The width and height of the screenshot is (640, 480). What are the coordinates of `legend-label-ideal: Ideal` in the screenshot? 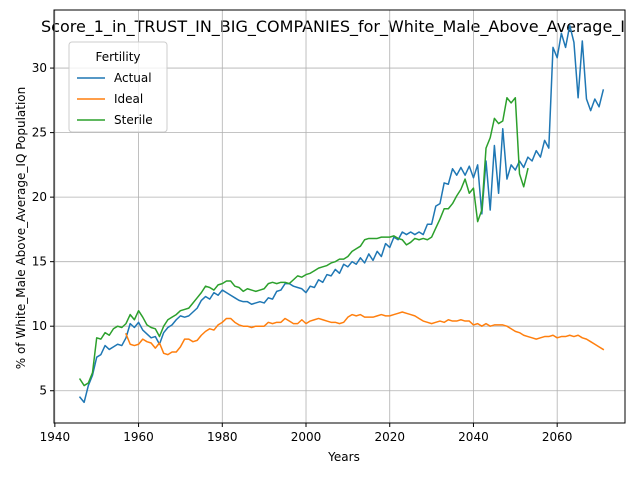 It's located at (128, 99).